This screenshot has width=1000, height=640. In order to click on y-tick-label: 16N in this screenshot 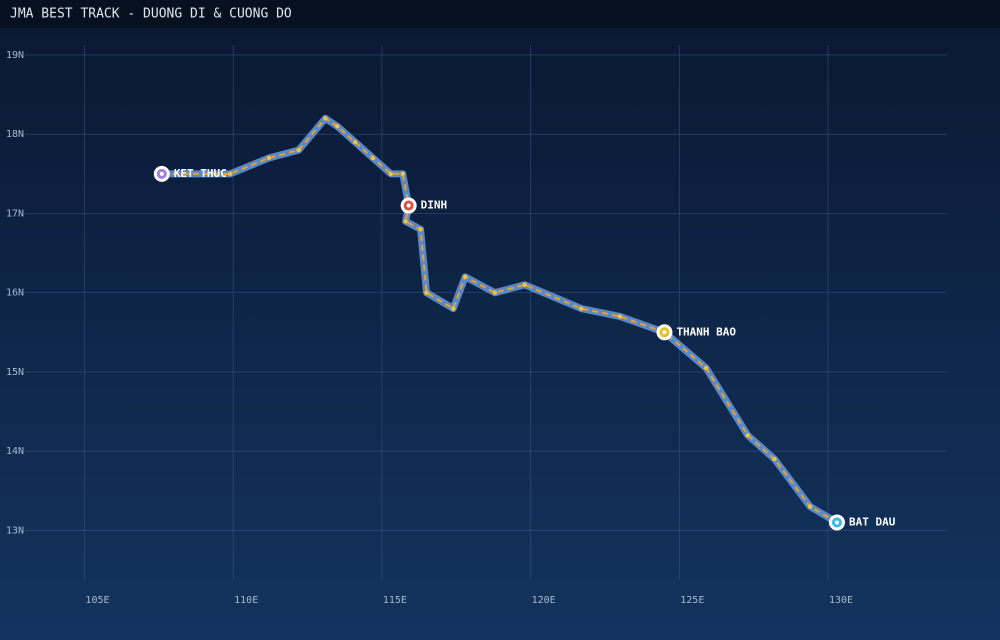, I will do `click(15, 293)`.